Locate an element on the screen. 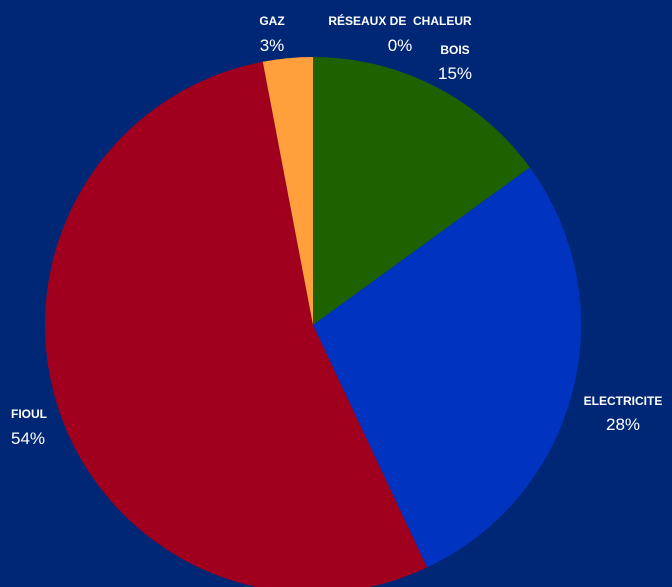  slice-label-group-electricite: ELECTRICITE 28% is located at coordinates (623, 414).